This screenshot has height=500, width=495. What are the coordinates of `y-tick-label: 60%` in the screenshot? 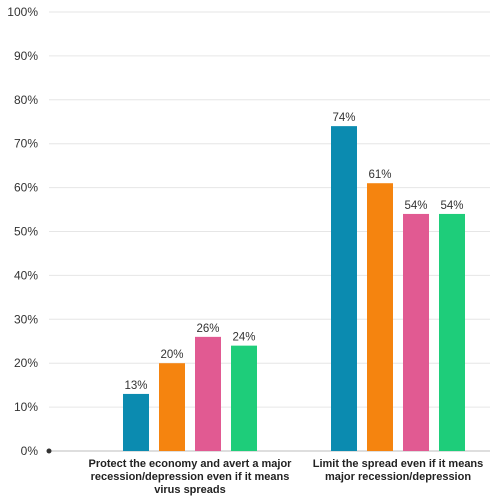 It's located at (26, 188).